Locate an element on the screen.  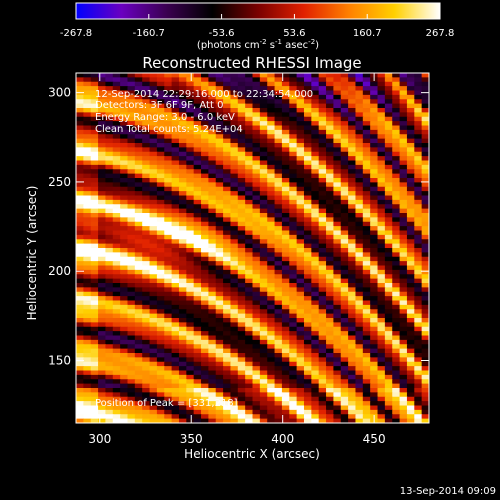
x-axis-label: Heliocentric X (arcsec) is located at coordinates (252, 454).